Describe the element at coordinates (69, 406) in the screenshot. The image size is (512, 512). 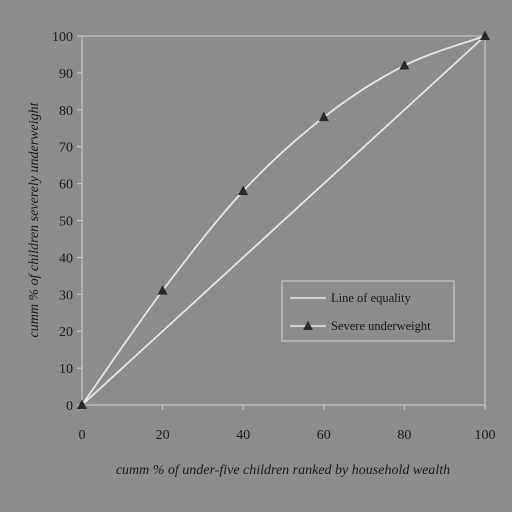
I see `y-tick-label: 0` at that location.